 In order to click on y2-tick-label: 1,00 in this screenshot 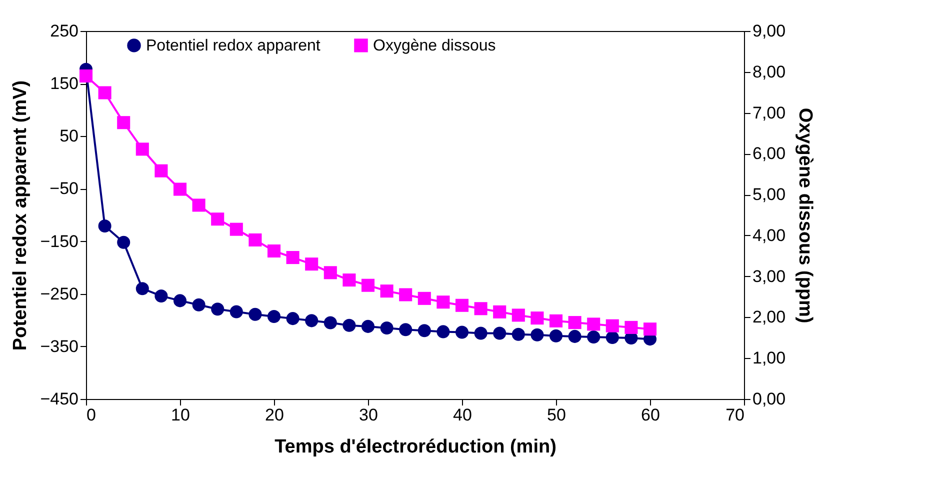, I will do `click(769, 358)`.